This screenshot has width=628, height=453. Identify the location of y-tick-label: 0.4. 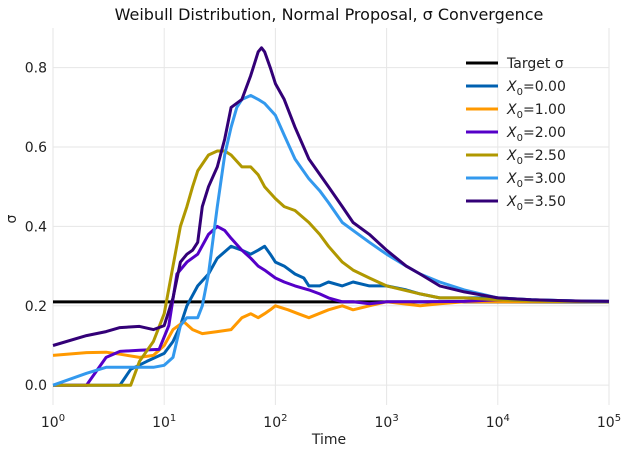
(36, 227).